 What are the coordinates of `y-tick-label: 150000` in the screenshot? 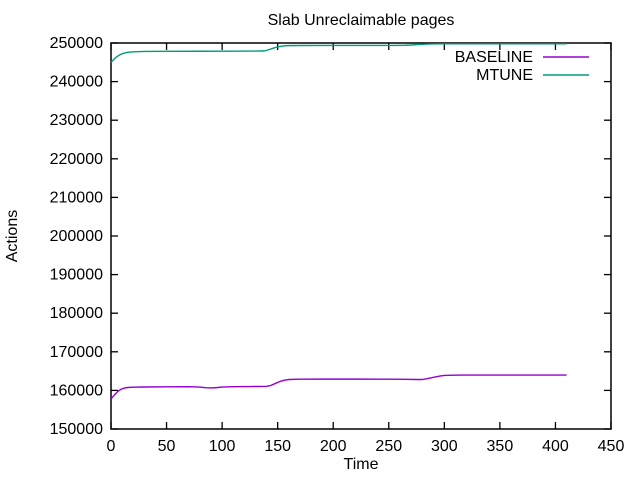 It's located at (76, 429).